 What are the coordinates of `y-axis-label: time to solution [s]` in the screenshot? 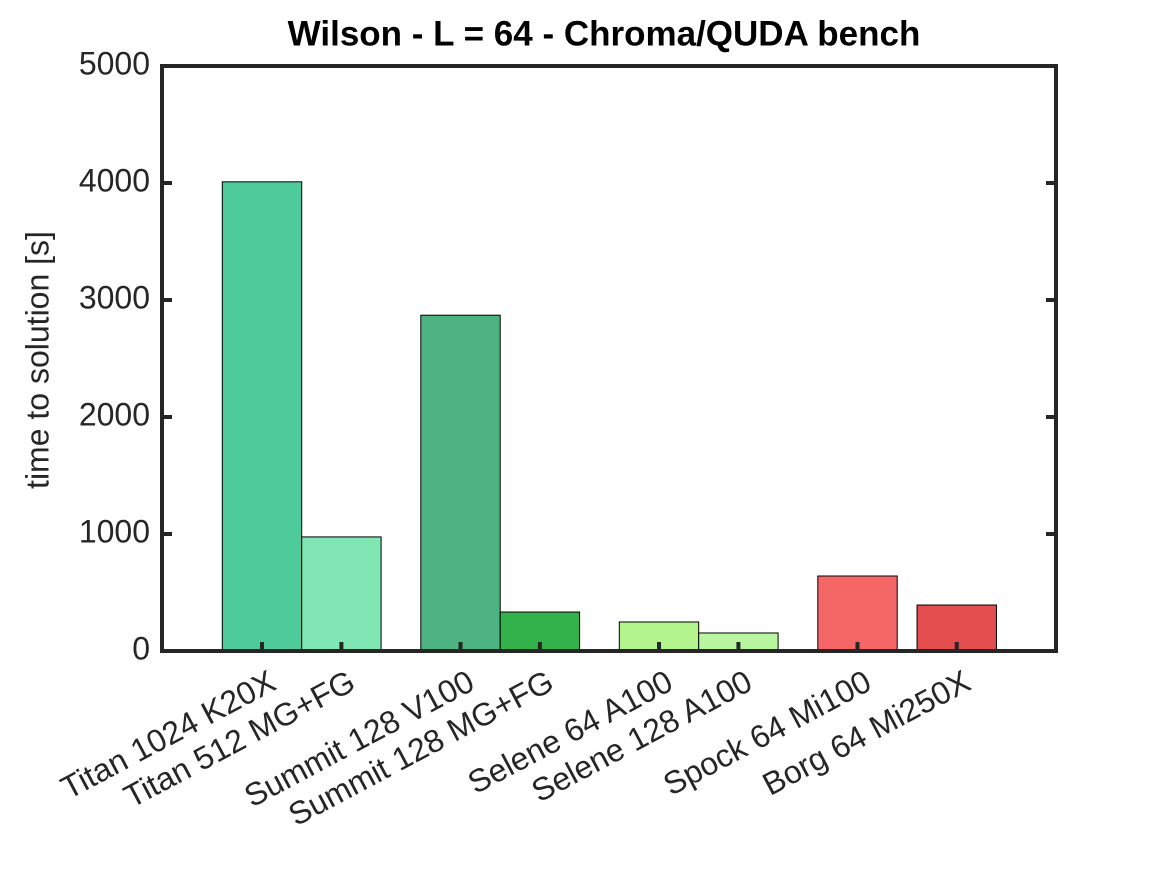 It's located at (37, 360).